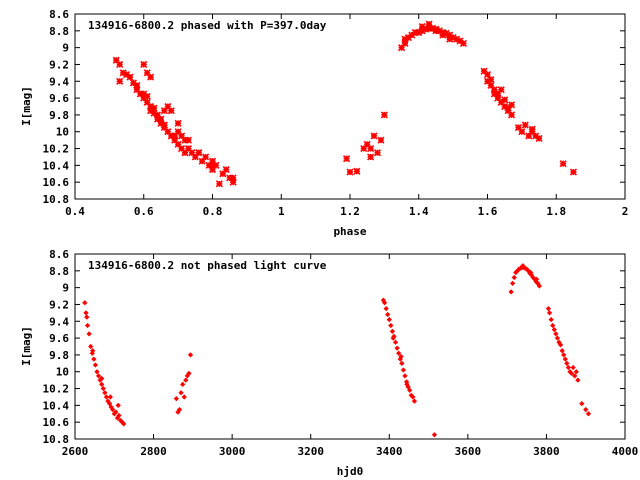  Describe the element at coordinates (153, 451) in the screenshot. I see `unphased-x-tick-label: 2800` at that location.